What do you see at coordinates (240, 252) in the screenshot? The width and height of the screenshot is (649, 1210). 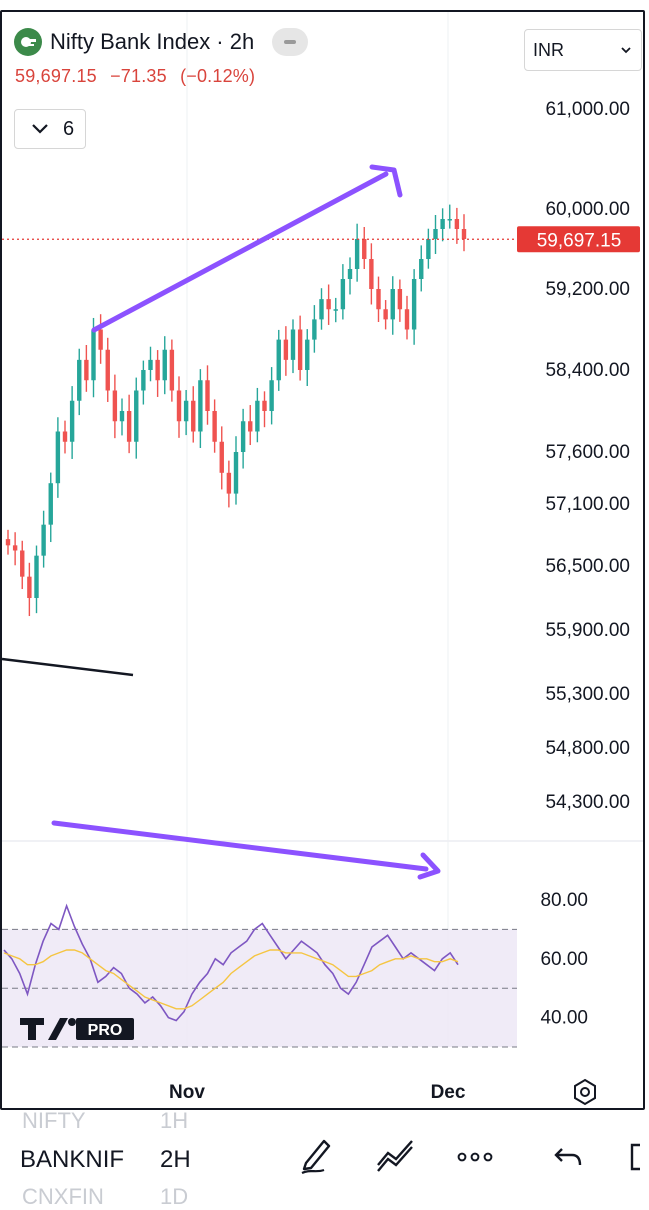 I see `trend-arrow-up` at bounding box center [240, 252].